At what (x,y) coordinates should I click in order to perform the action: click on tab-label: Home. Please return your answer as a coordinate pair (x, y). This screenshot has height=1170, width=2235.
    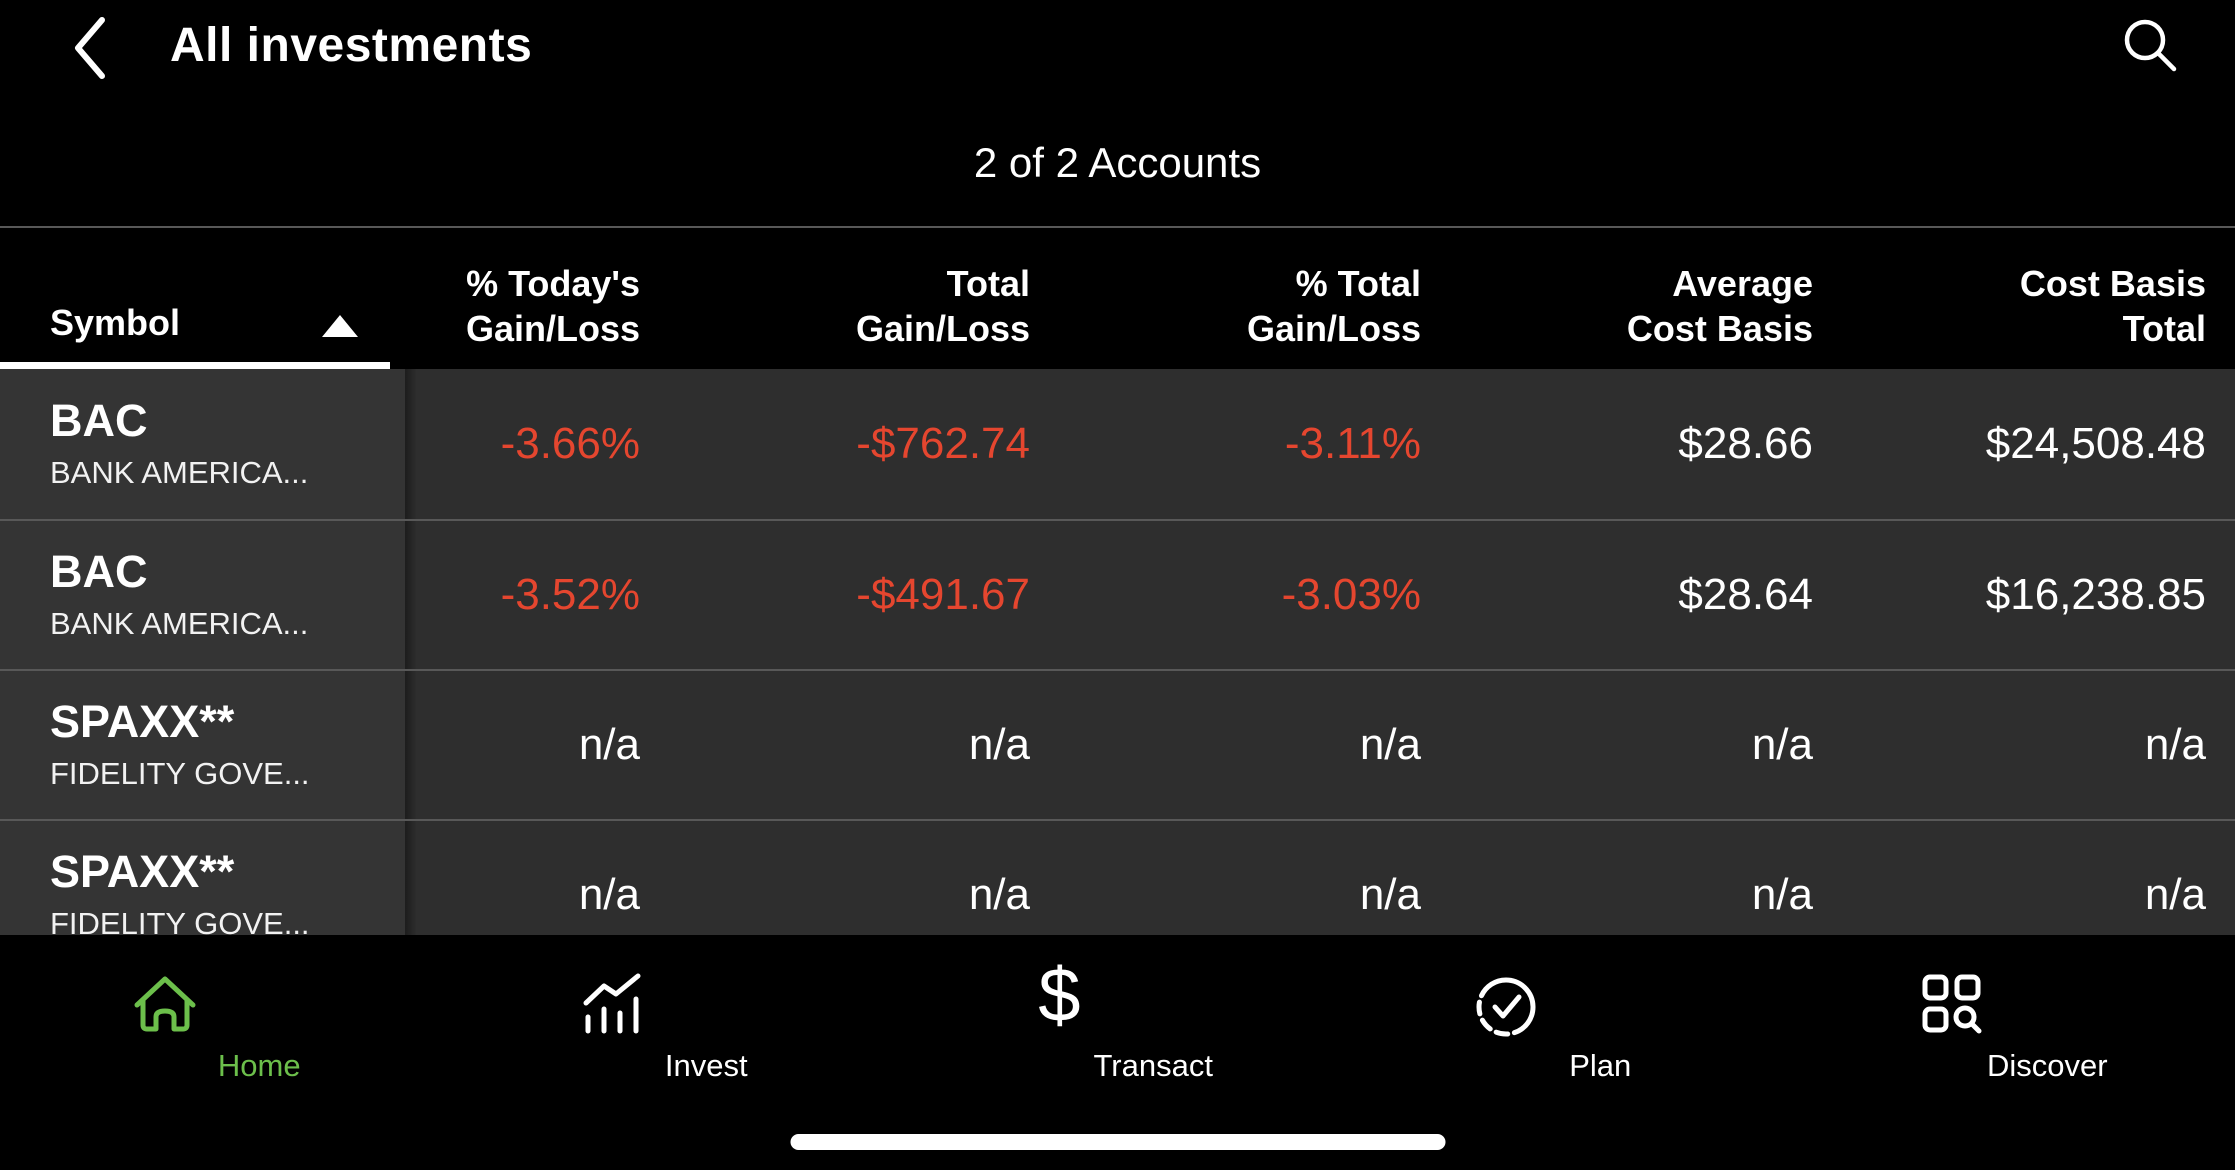
    Looking at the image, I should click on (259, 1065).